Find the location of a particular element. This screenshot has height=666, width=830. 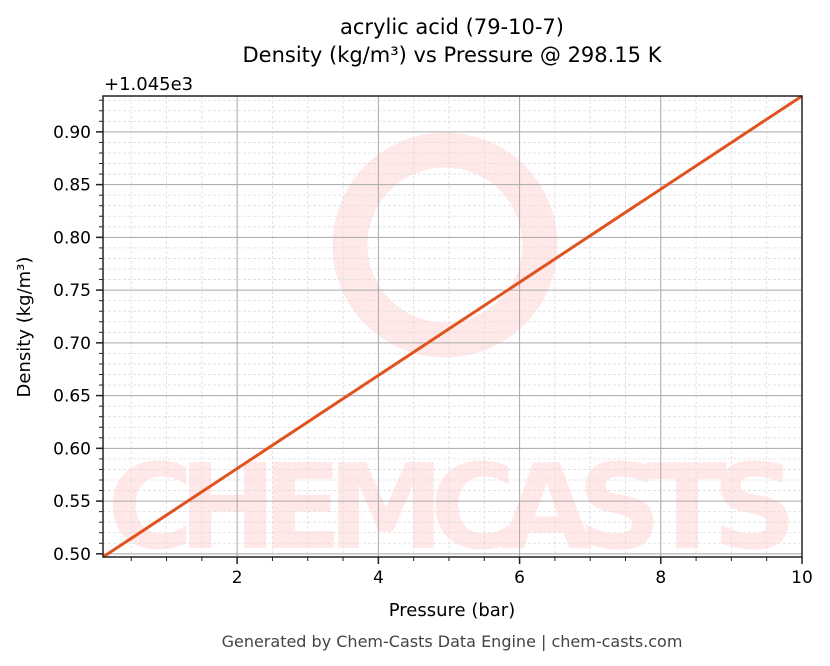

x-tick-label: 8 is located at coordinates (660, 578).